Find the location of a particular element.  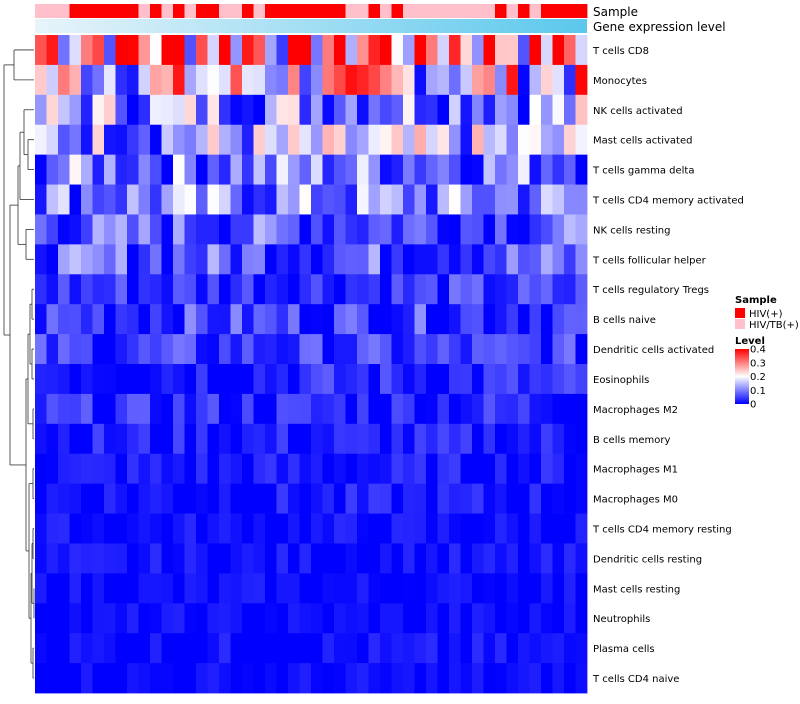

legend-level-title: Level is located at coordinates (750, 341).